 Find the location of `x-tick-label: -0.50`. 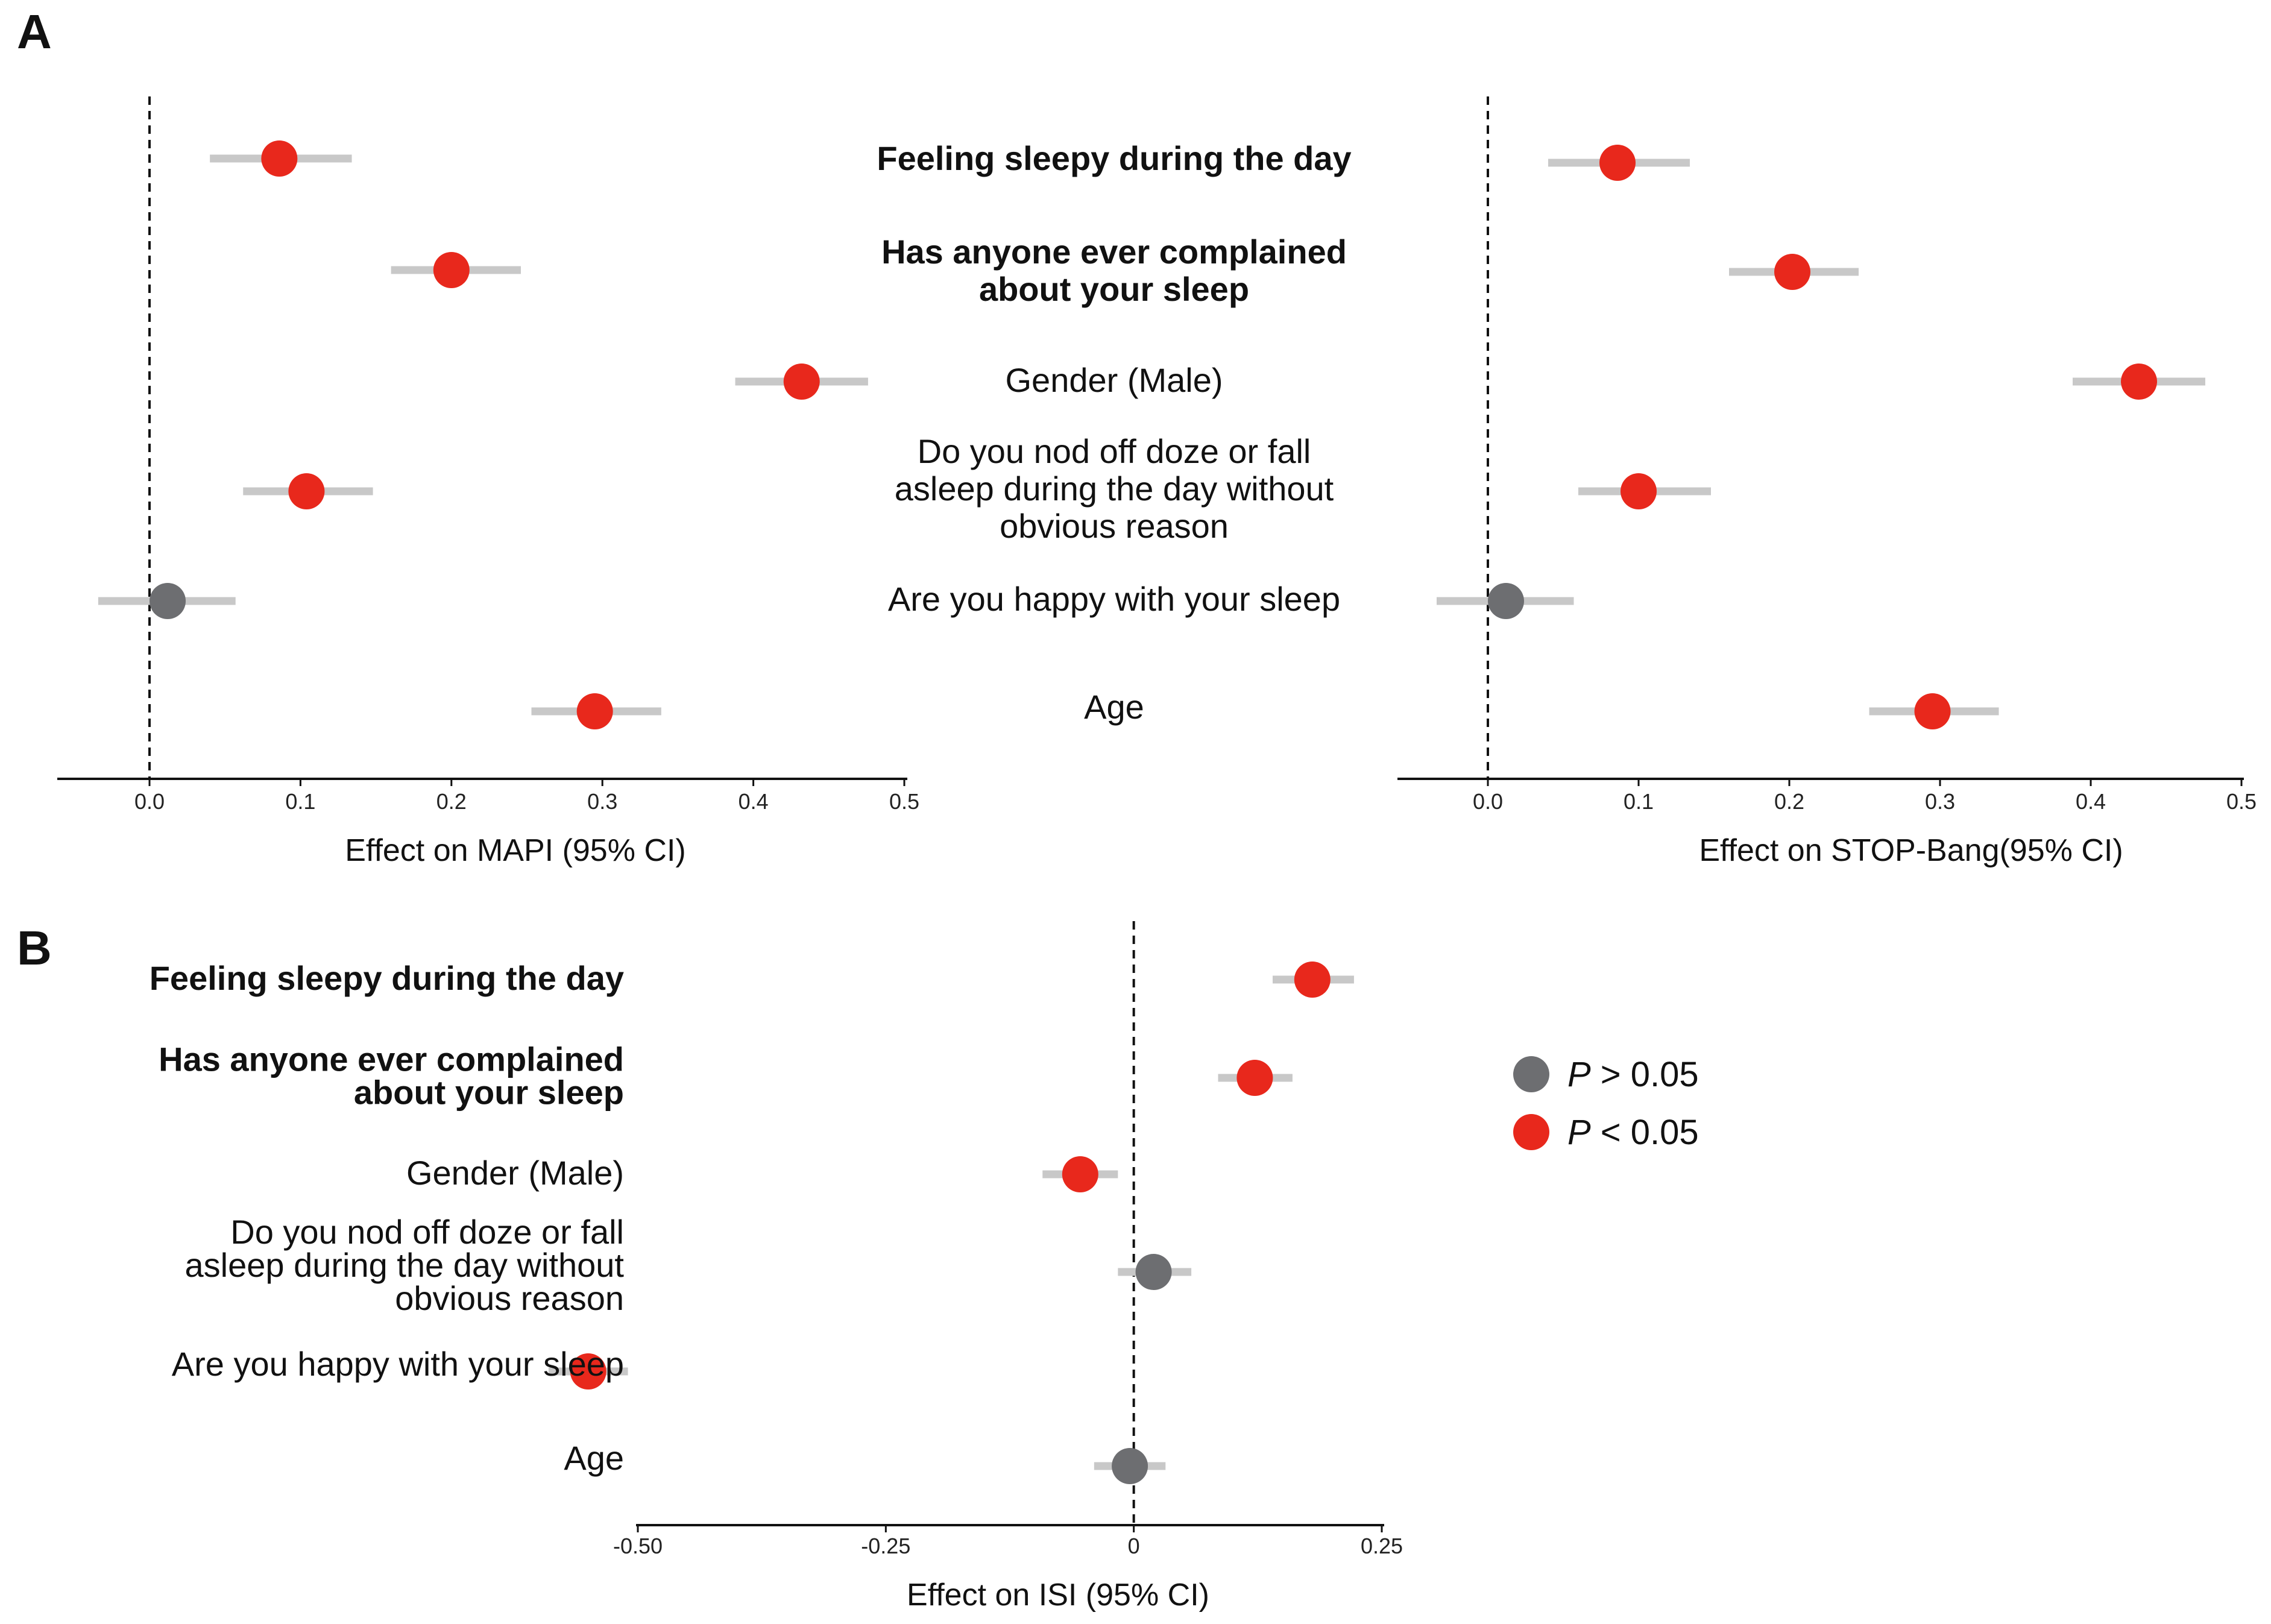

x-tick-label: -0.50 is located at coordinates (638, 1546).